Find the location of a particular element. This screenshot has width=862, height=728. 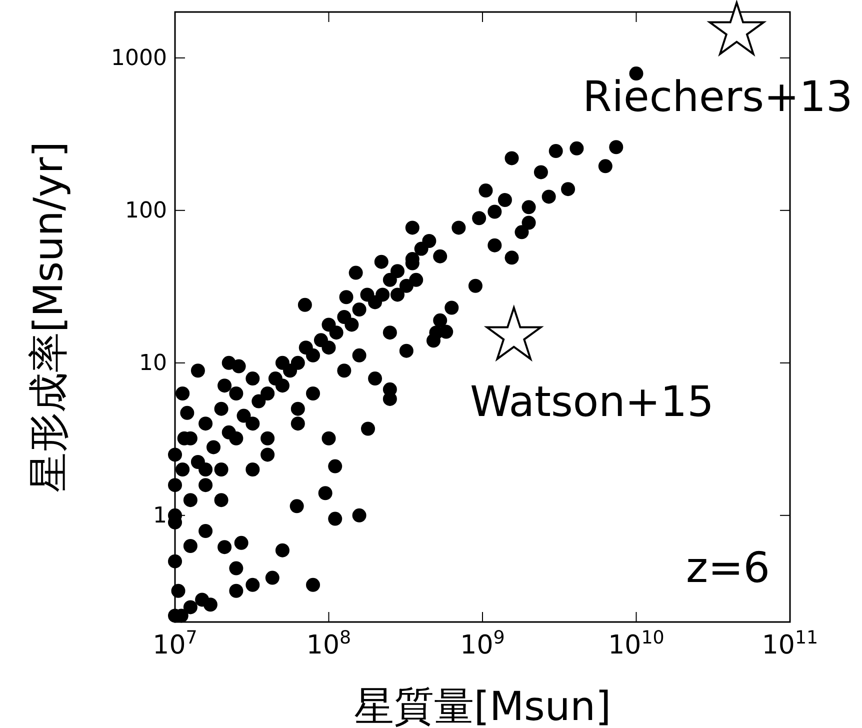

y-tick-label: 10 is located at coordinates (153, 363).